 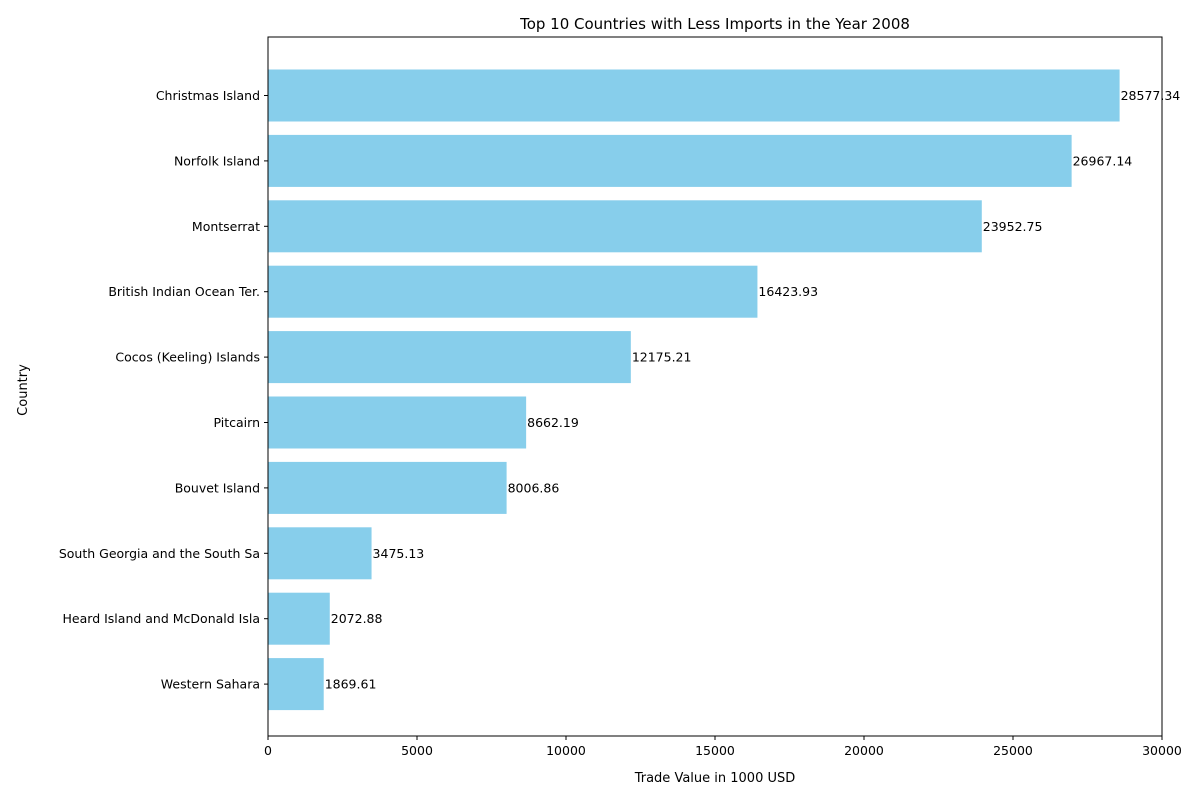 I want to click on y-tick-label: South Georgia and the South Sa, so click(x=159, y=553).